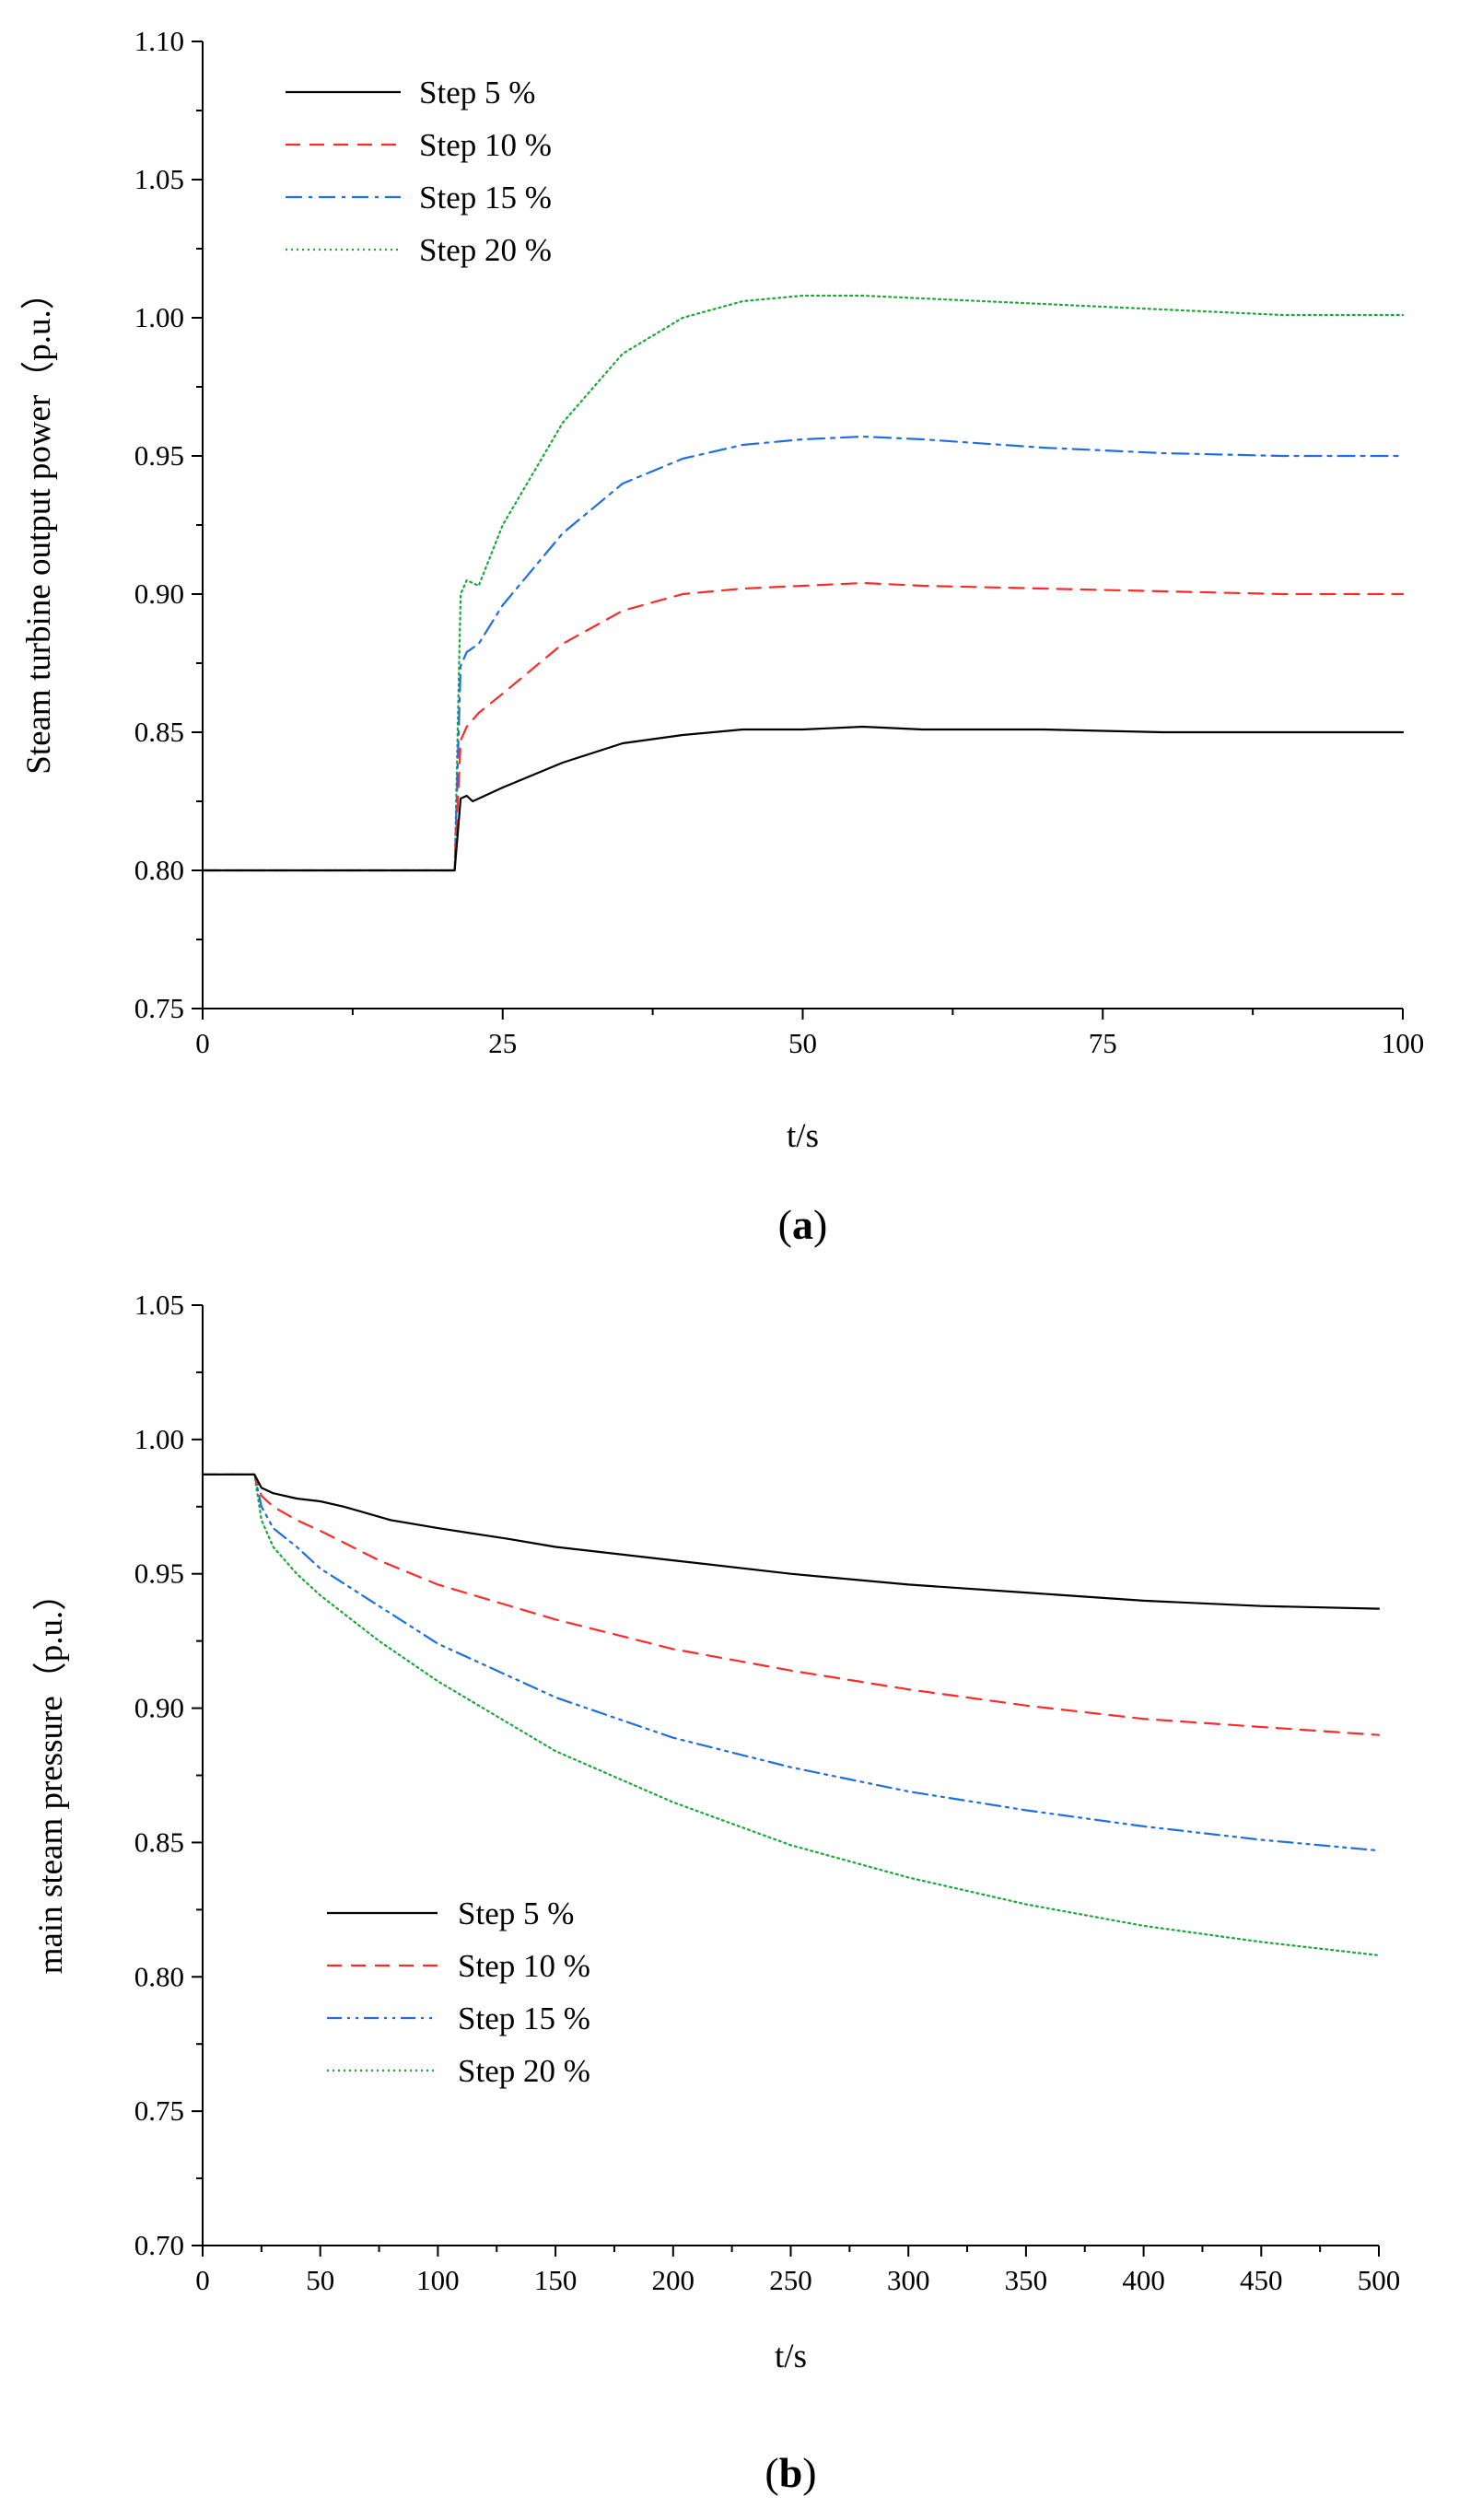 Image resolution: width=1459 pixels, height=2520 pixels. I want to click on panel-a-y-axis-title: Steam turbine output power（p.u.）, so click(39, 525).